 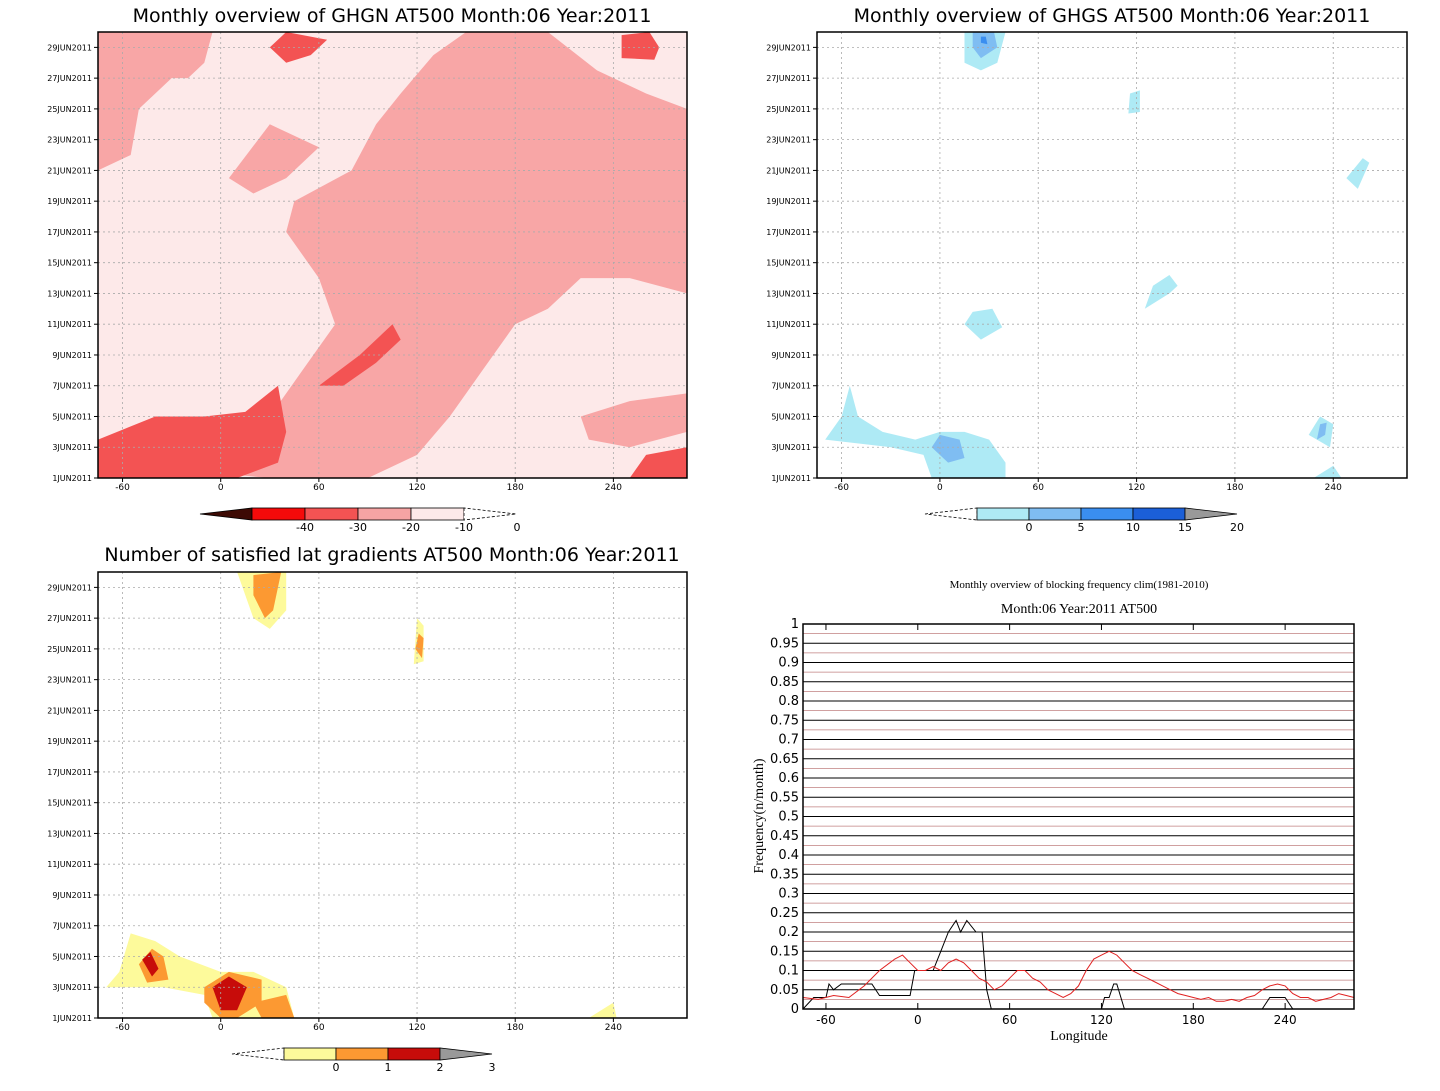 What do you see at coordinates (69, 170) in the screenshot?
I see `y-tick-label: 21JUN2011` at bounding box center [69, 170].